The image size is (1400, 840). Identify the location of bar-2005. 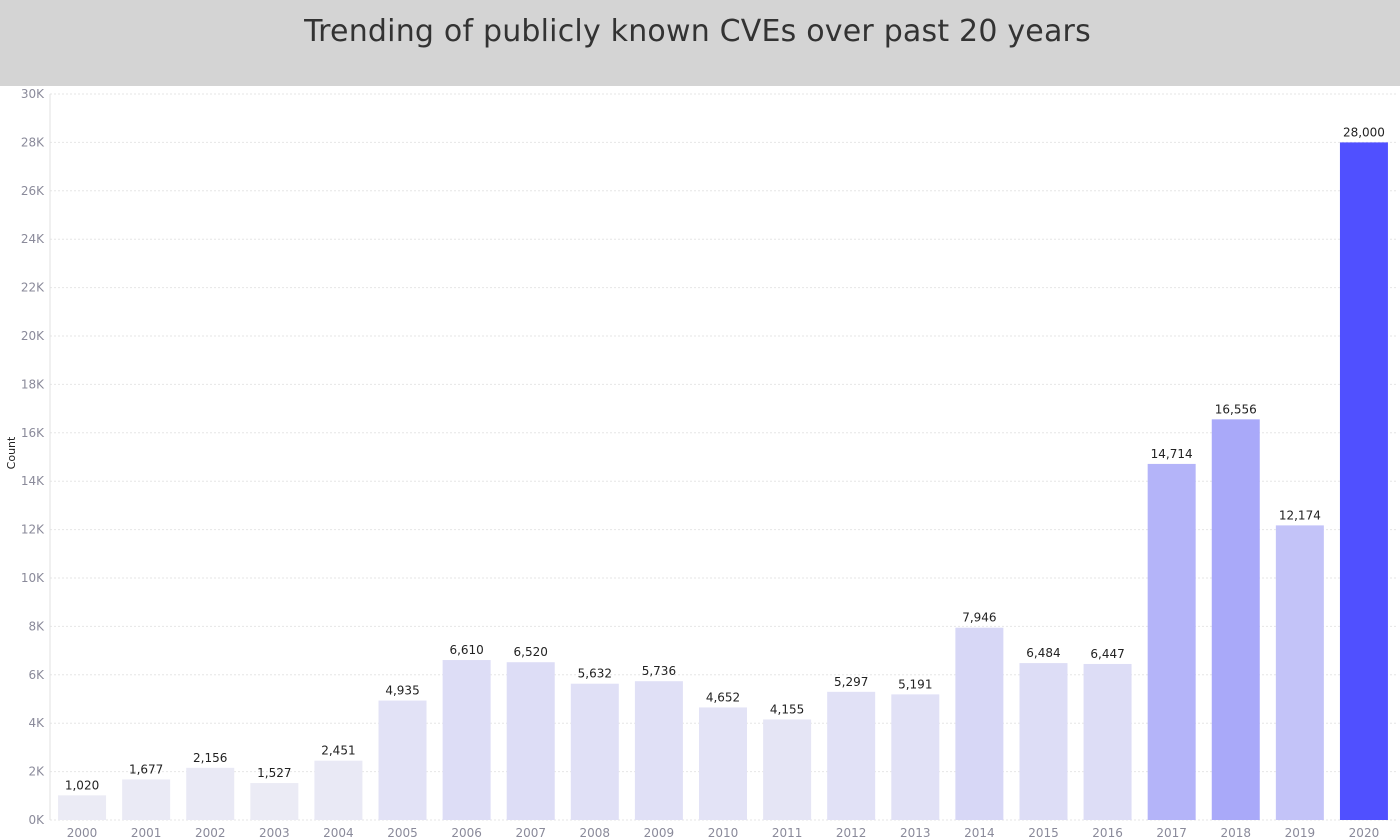
(402, 760).